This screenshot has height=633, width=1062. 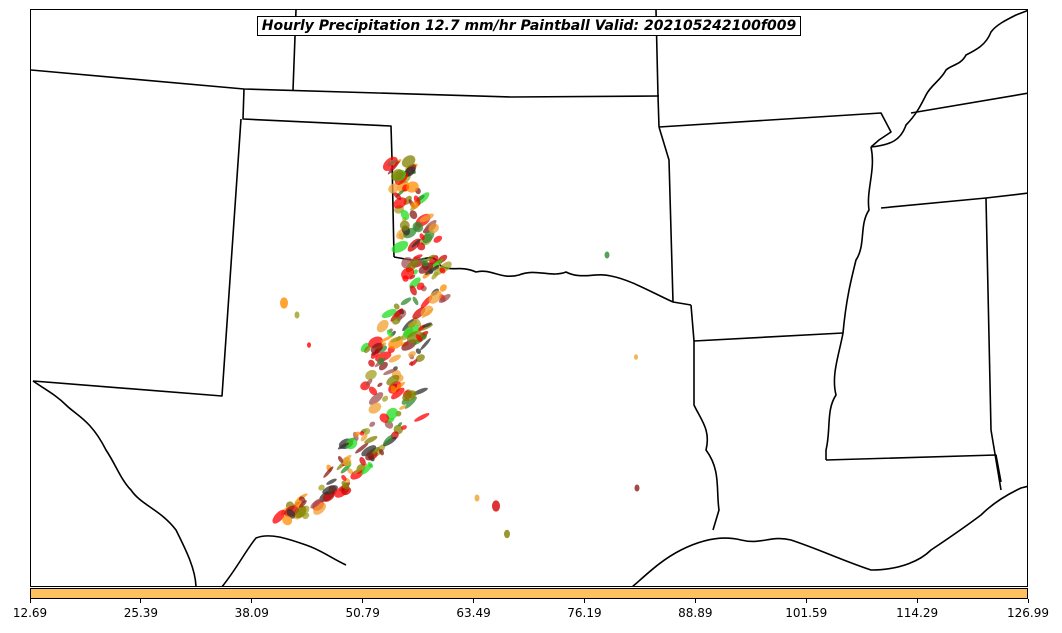 I want to click on mississippi-river, so click(x=926, y=235).